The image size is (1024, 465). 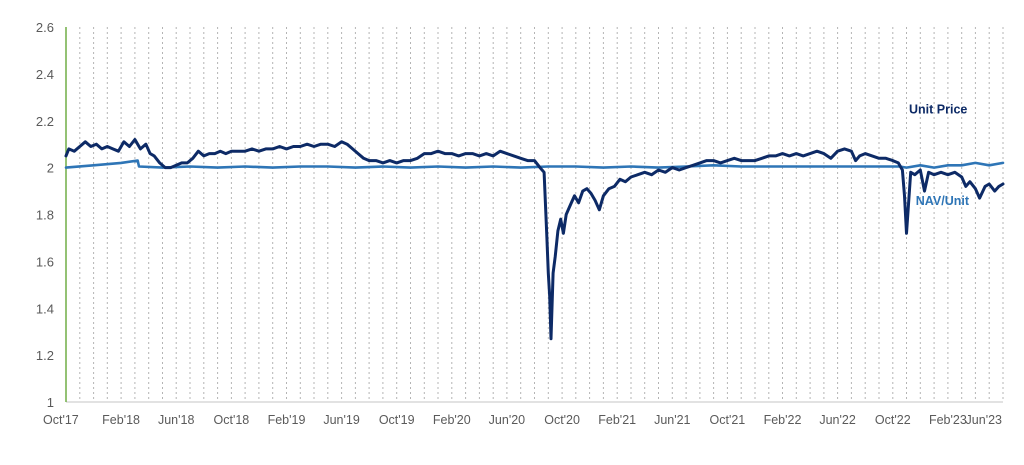 I want to click on x-tick-label: Oct'21, so click(x=728, y=420).